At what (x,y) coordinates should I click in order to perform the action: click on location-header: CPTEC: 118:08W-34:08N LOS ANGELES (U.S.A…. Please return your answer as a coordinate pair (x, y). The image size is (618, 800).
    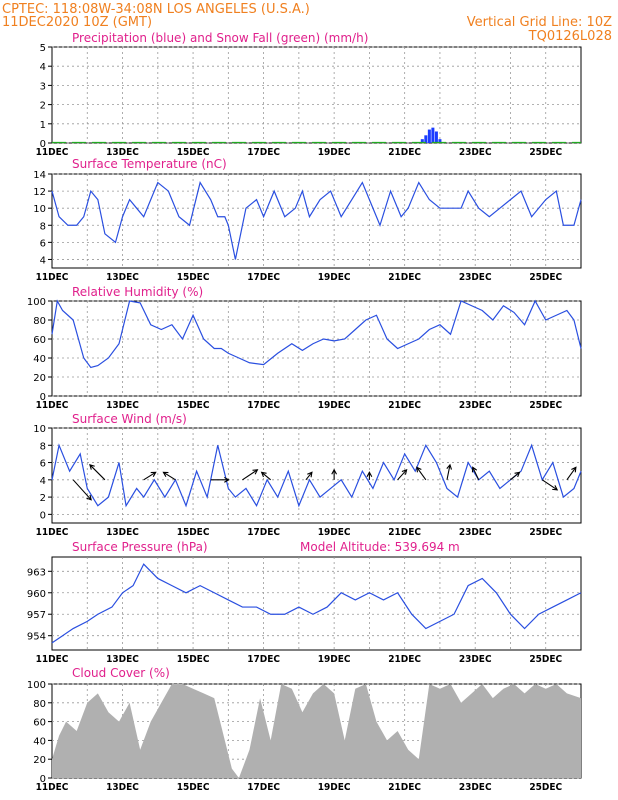
    Looking at the image, I should click on (156, 9).